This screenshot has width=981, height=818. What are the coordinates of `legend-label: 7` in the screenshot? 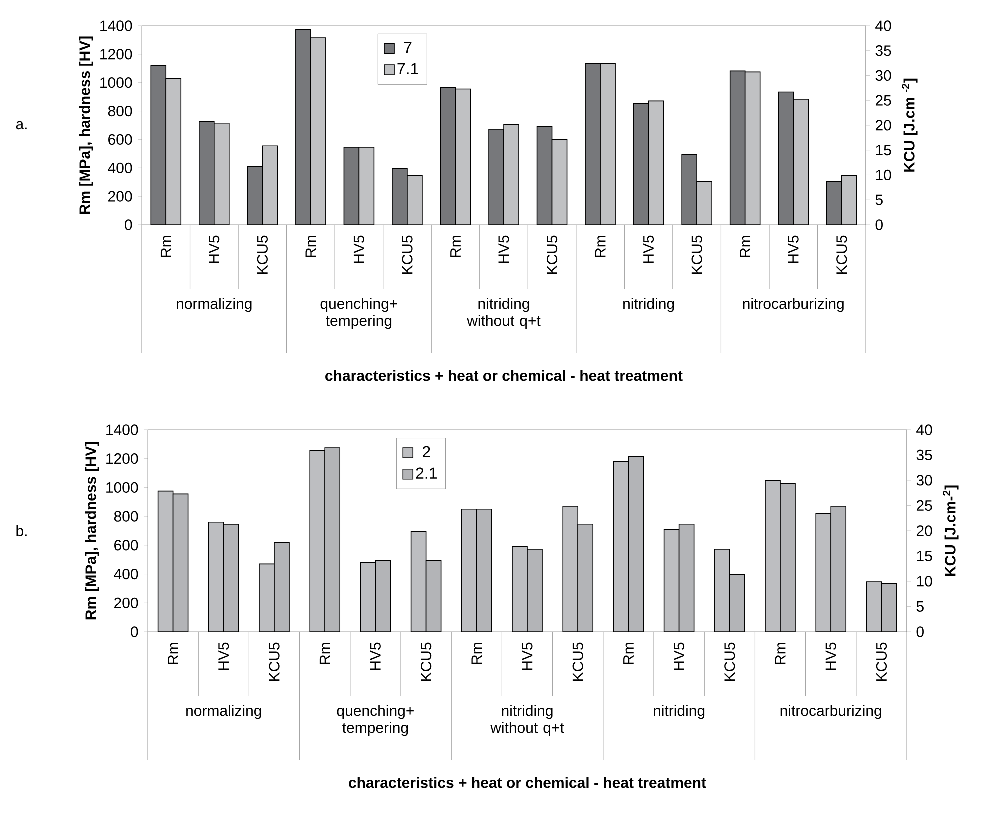 It's located at (408, 48).